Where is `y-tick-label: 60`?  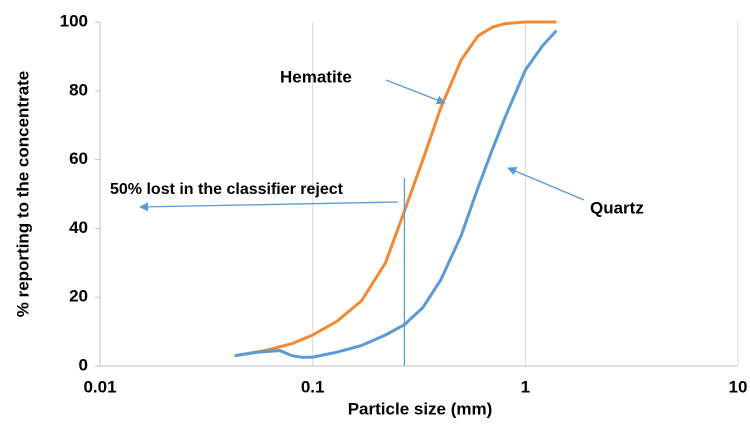
y-tick-label: 60 is located at coordinates (78, 158).